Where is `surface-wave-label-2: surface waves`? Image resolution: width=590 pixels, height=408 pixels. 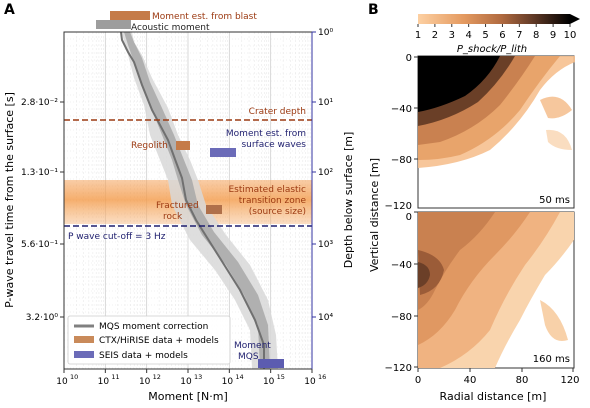 surface-wave-label-2: surface waves is located at coordinates (273, 145).